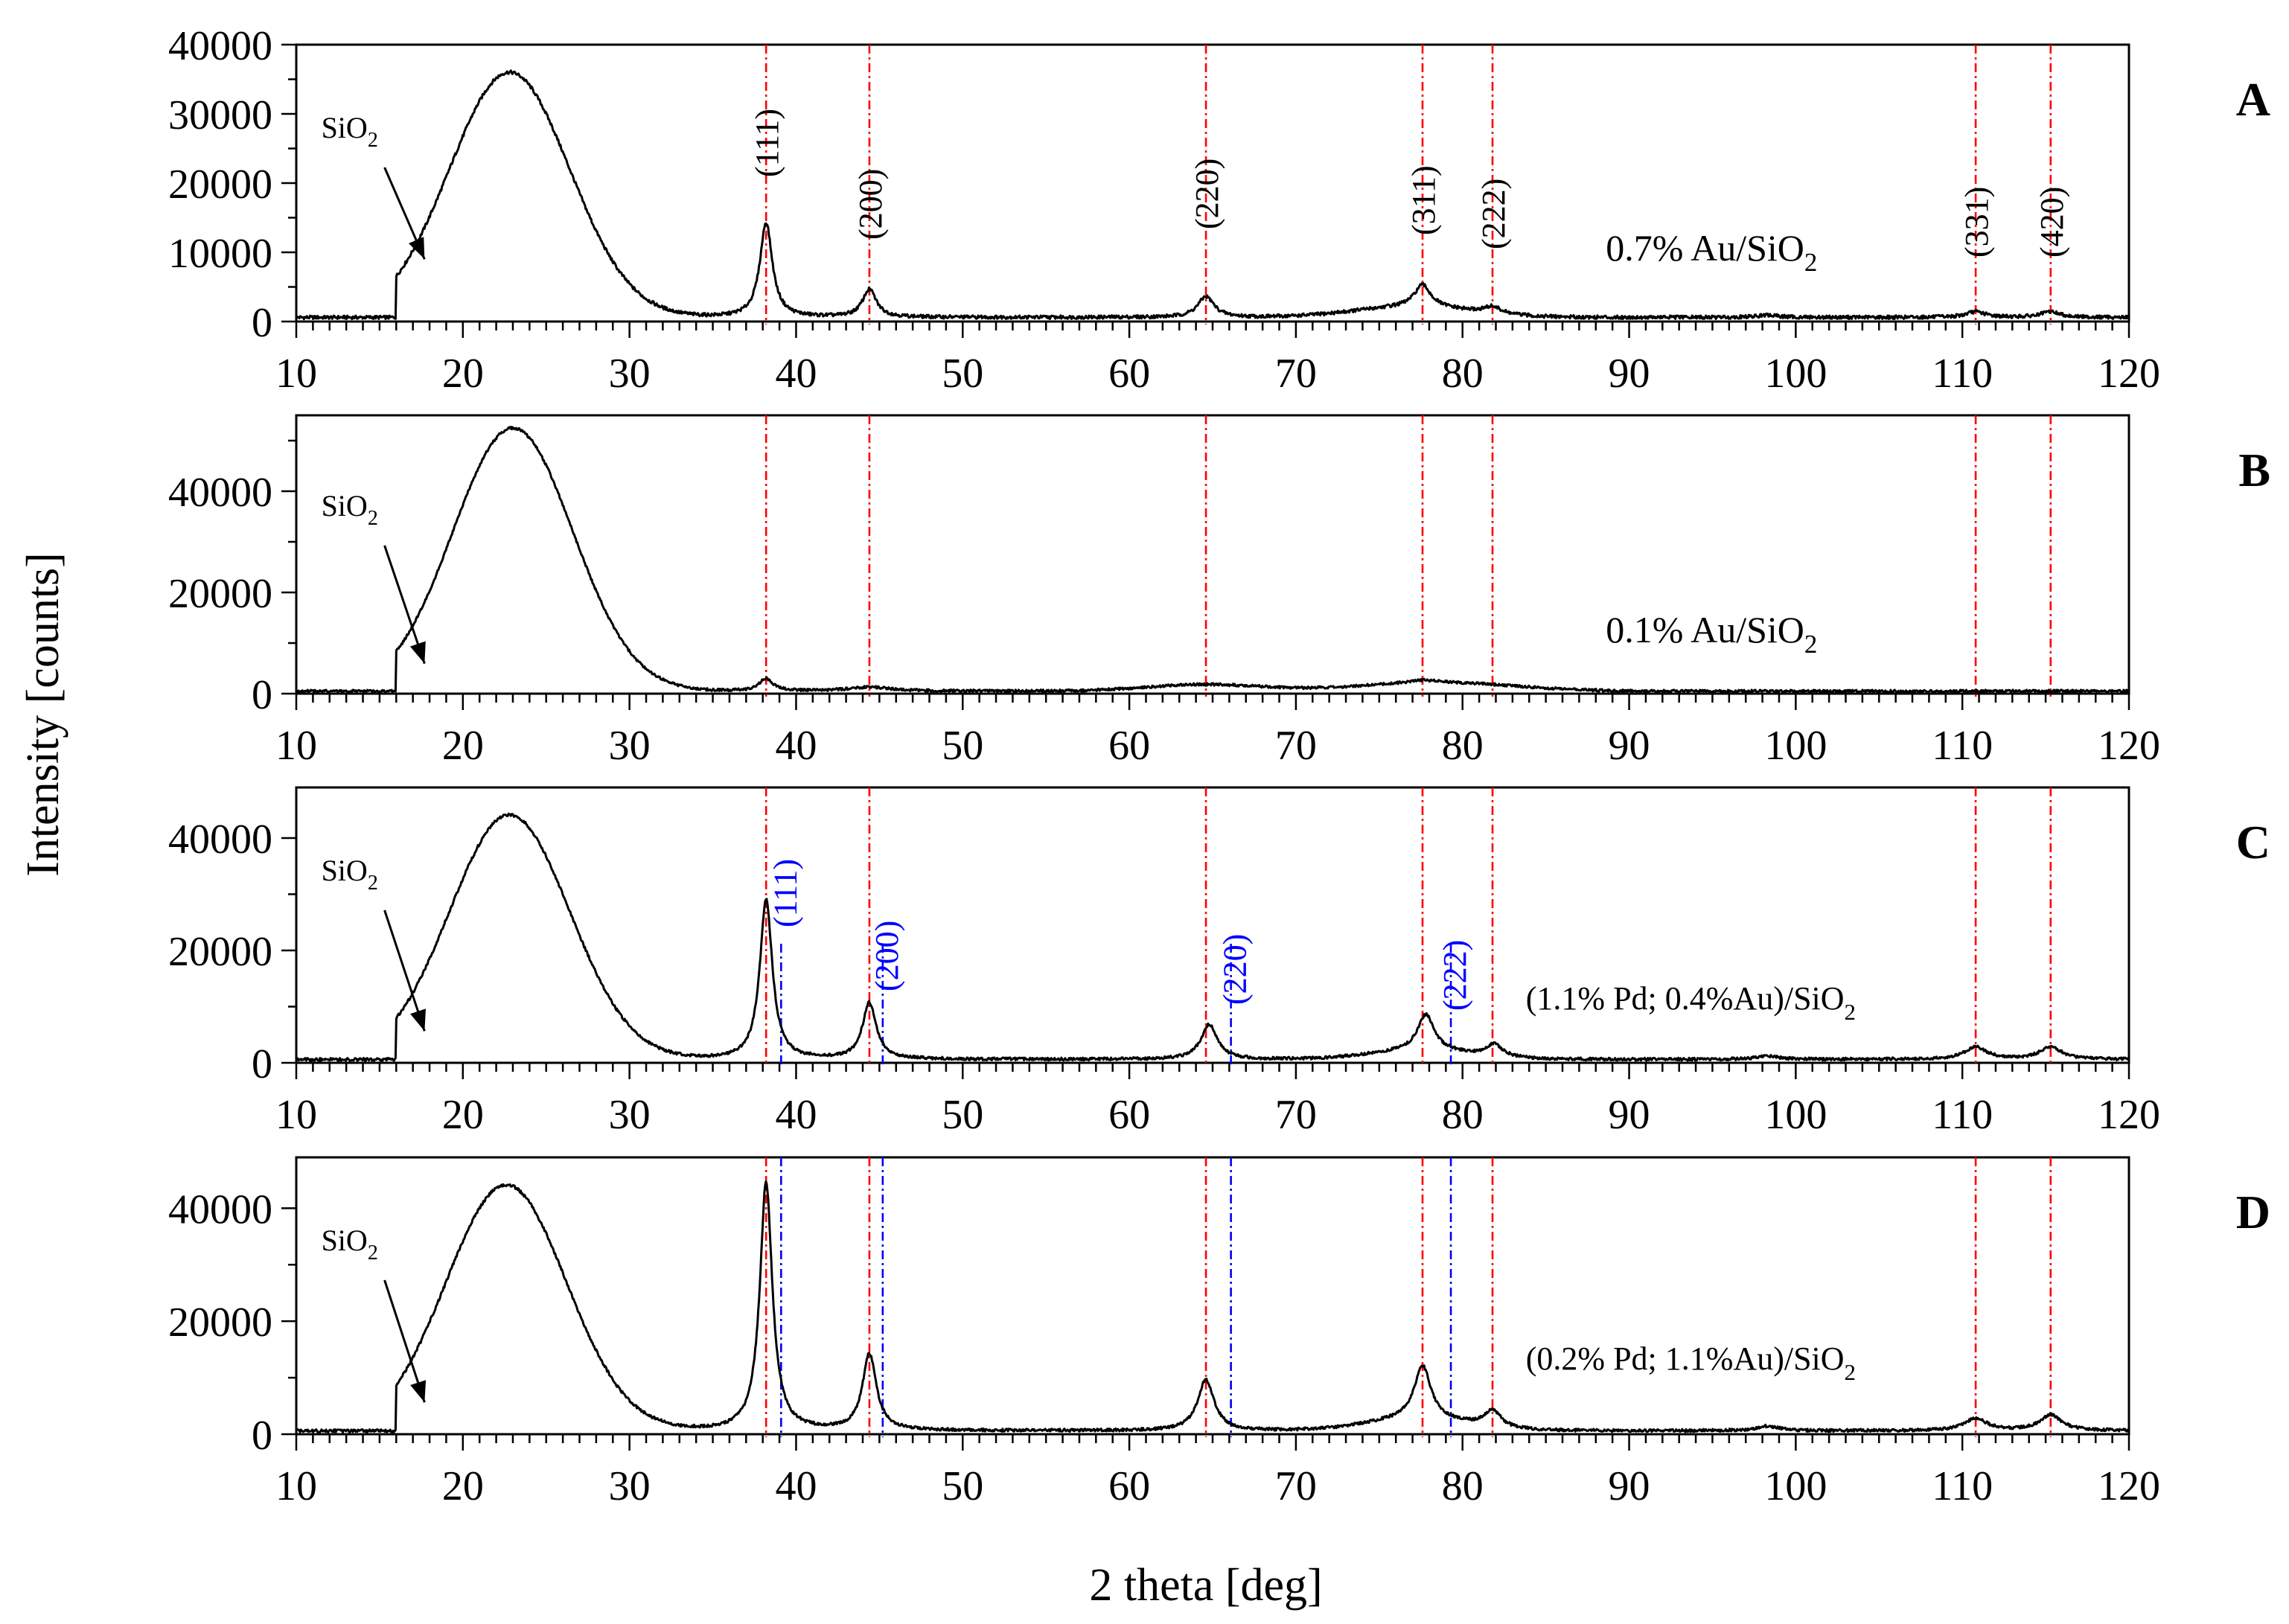 The height and width of the screenshot is (1624, 2289). I want to click on hkl-label: (331), so click(1976, 222).